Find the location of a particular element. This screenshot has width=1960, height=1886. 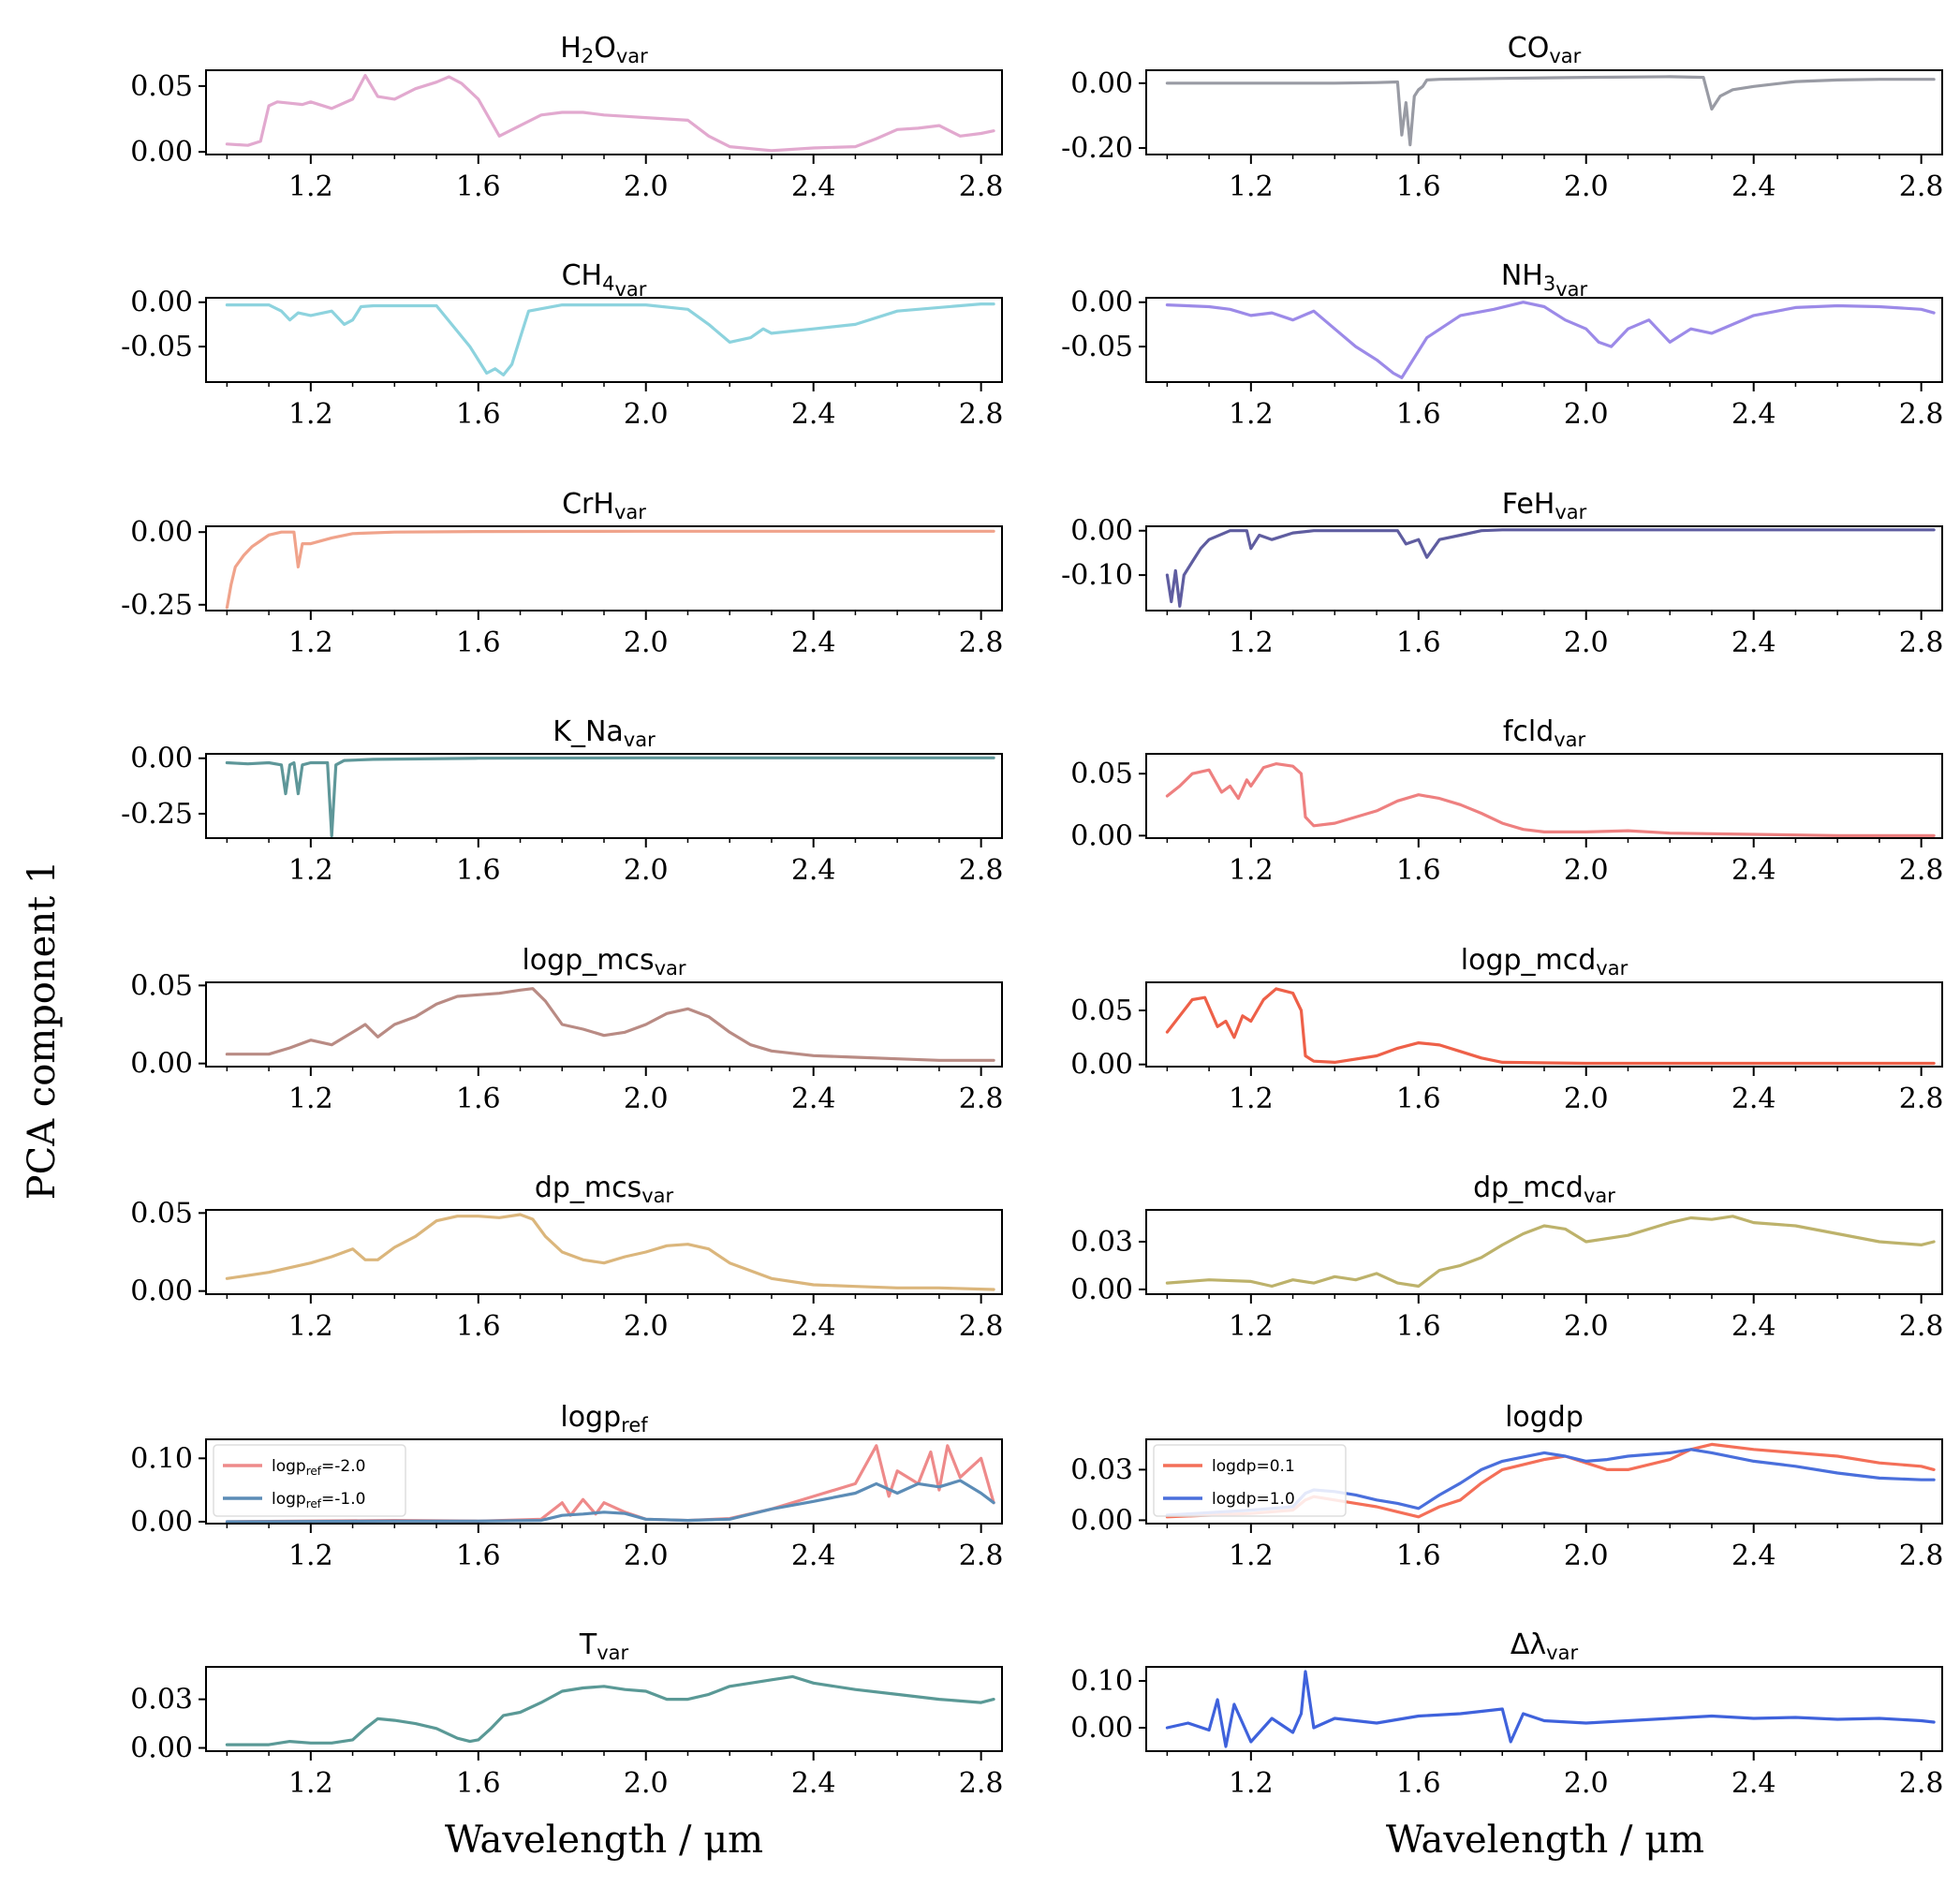

panel-logp_mcd-title: logp_mcdvar is located at coordinates (1544, 962).